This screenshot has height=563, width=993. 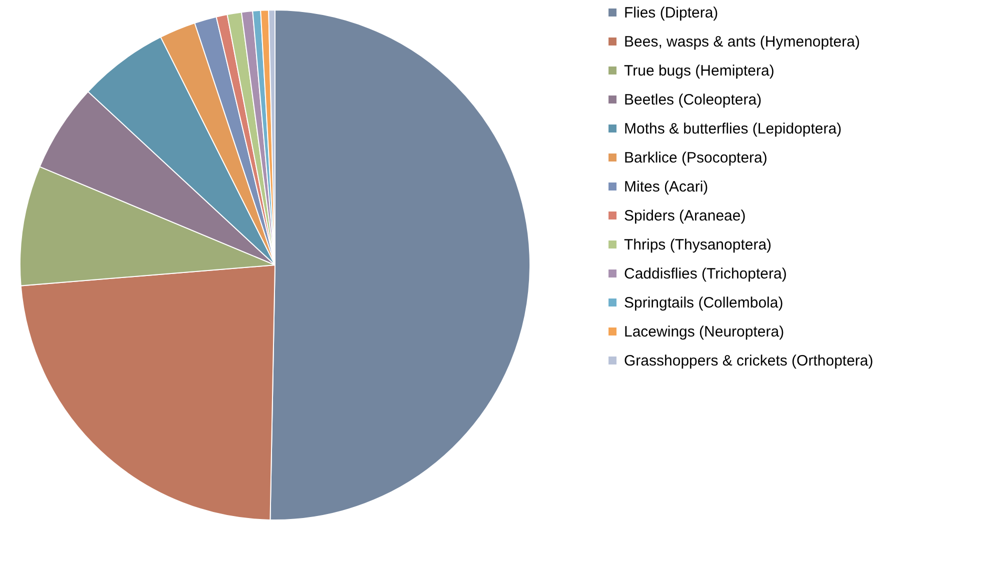 I want to click on legend-label: Caddisflies (Trichoptera), so click(x=705, y=274).